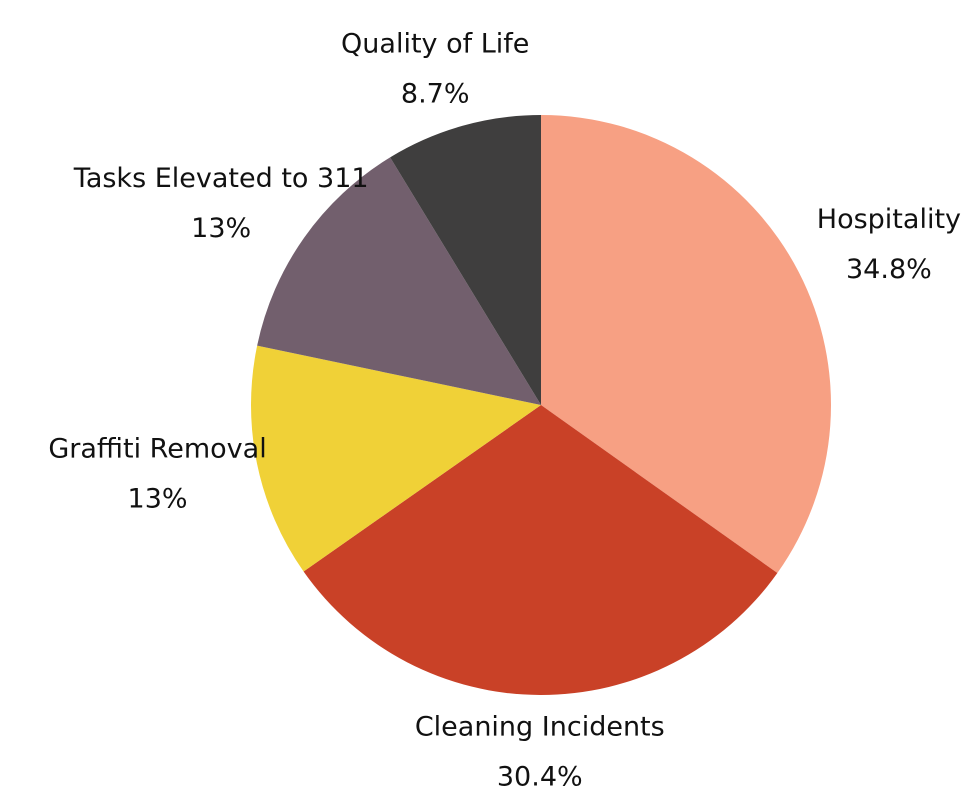 The image size is (969, 807). What do you see at coordinates (889, 219) in the screenshot?
I see `slice-label: Hospitality` at bounding box center [889, 219].